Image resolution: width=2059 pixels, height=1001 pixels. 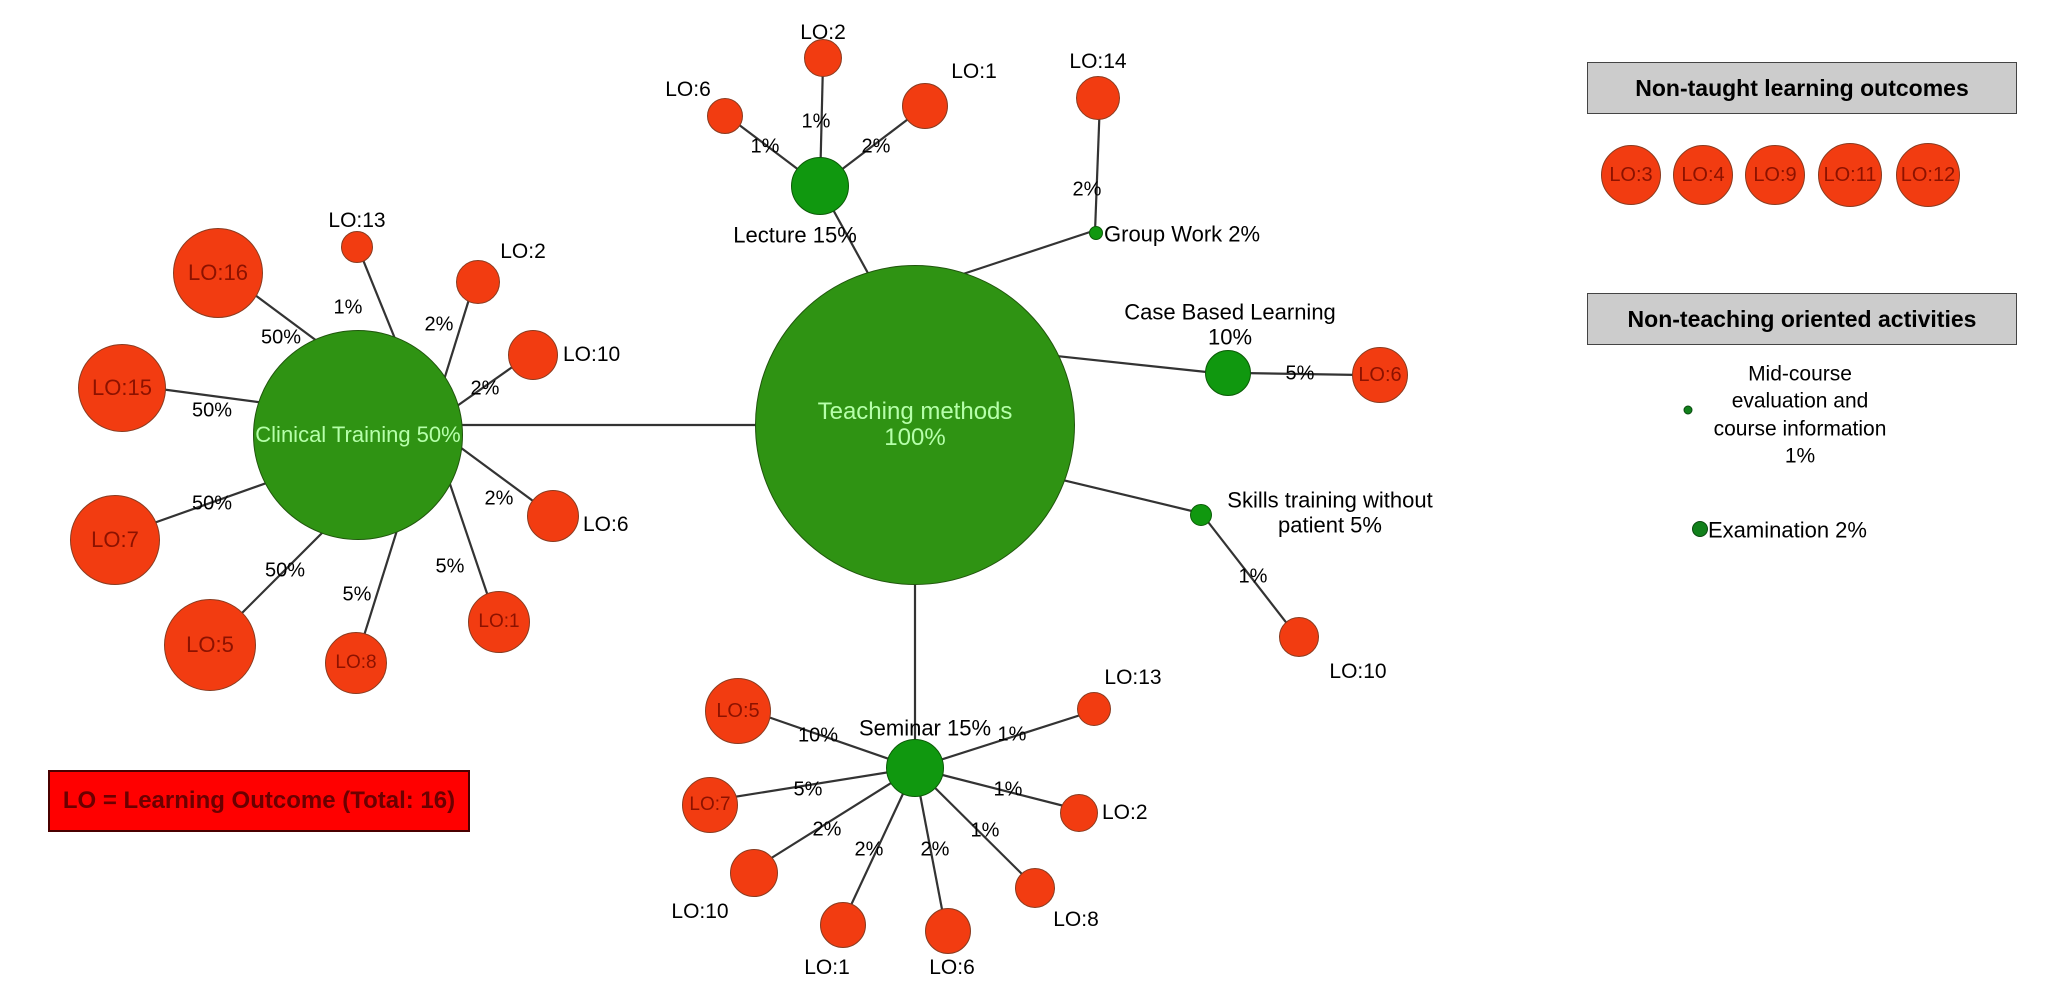 I want to click on edge-seminar-lo10, so click(x=836, y=817).